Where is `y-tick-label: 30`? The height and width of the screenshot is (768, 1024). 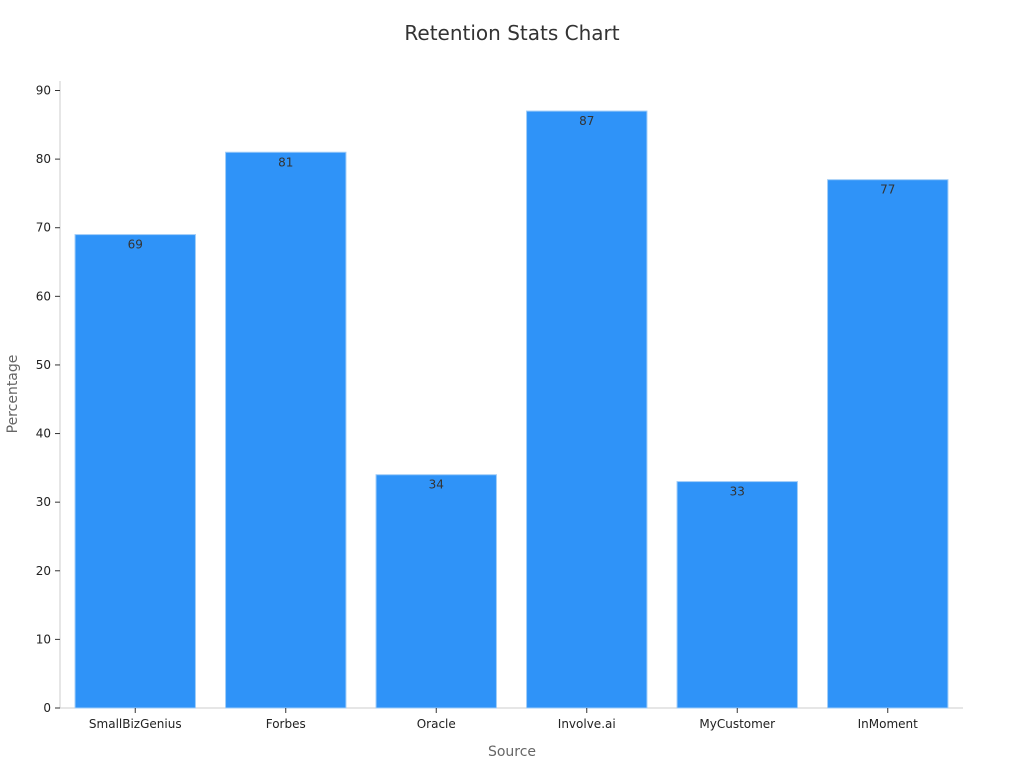 y-tick-label: 30 is located at coordinates (43, 502).